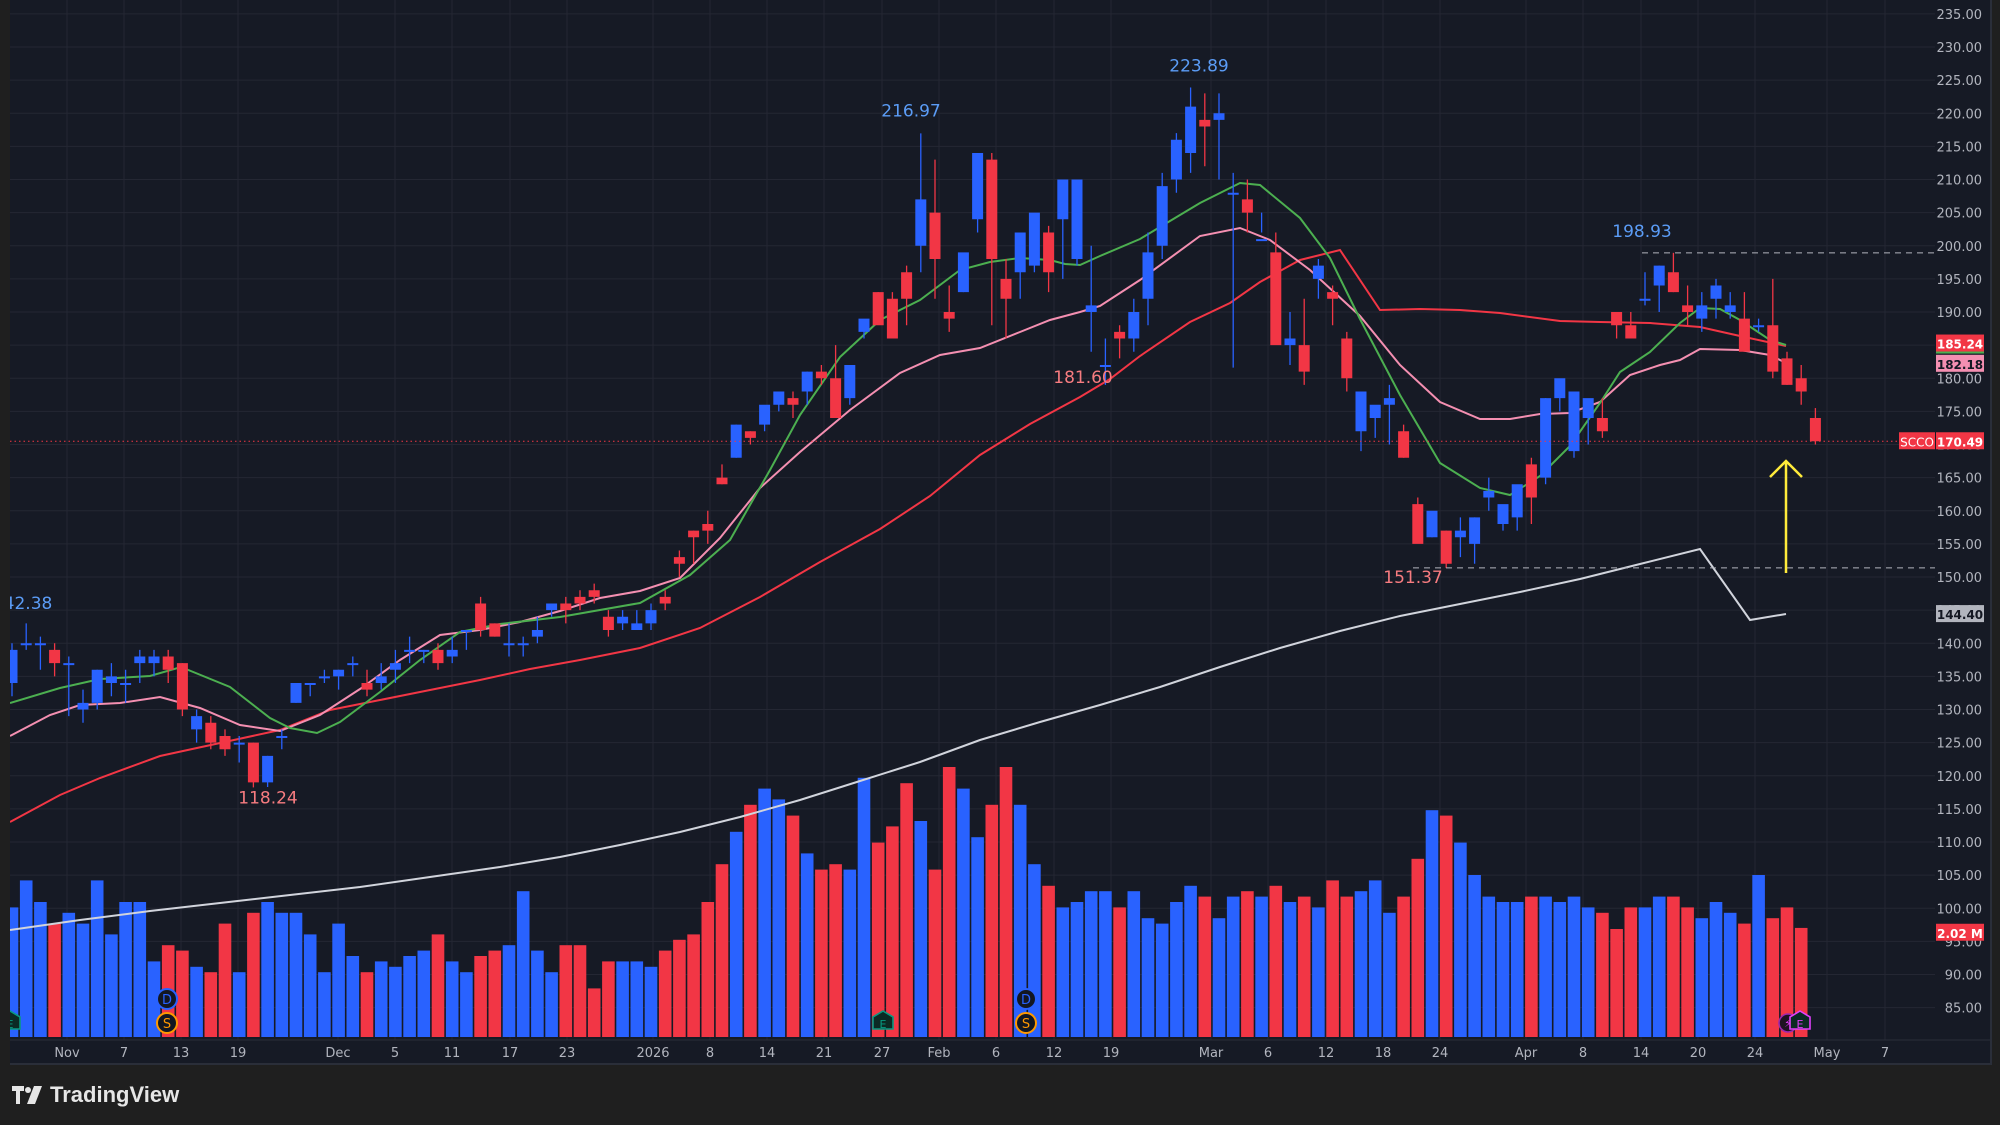 This screenshot has width=2000, height=1125. I want to click on tradingview-logo-icon, so click(27, 1095).